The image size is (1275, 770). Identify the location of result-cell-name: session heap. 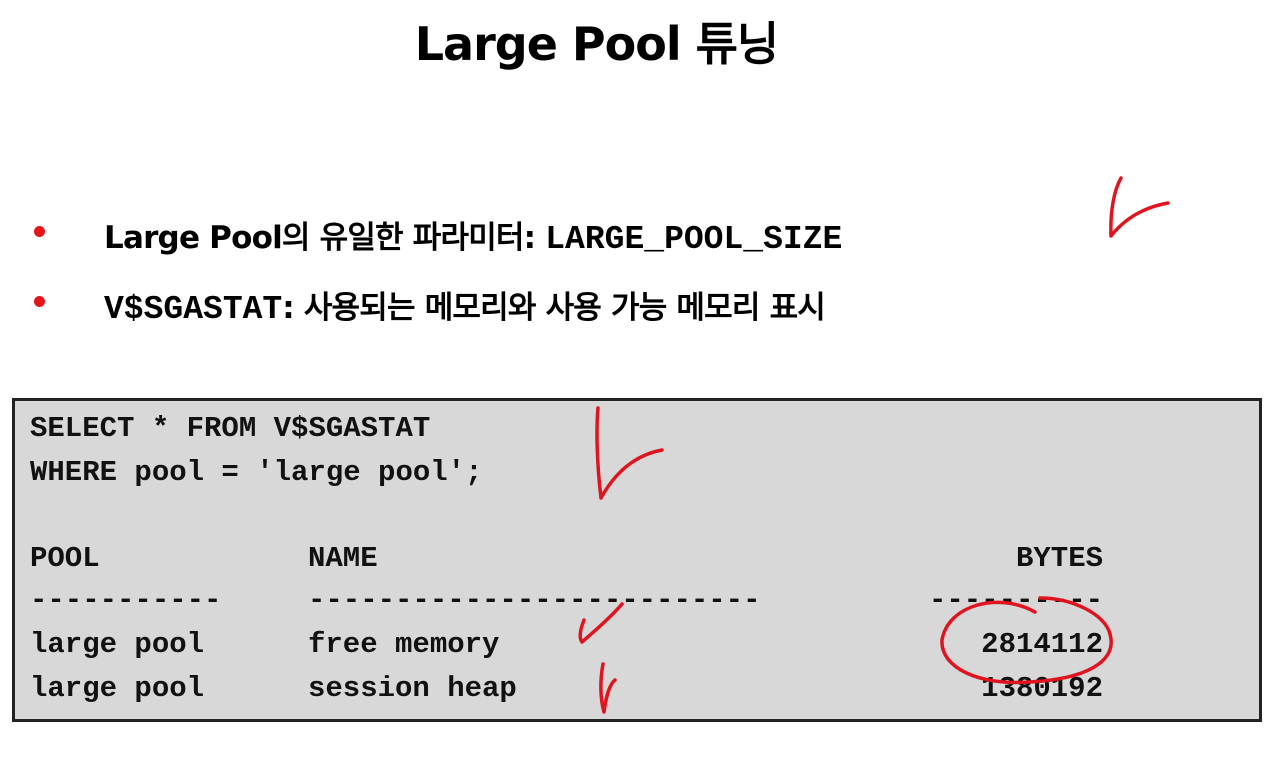
(412, 688).